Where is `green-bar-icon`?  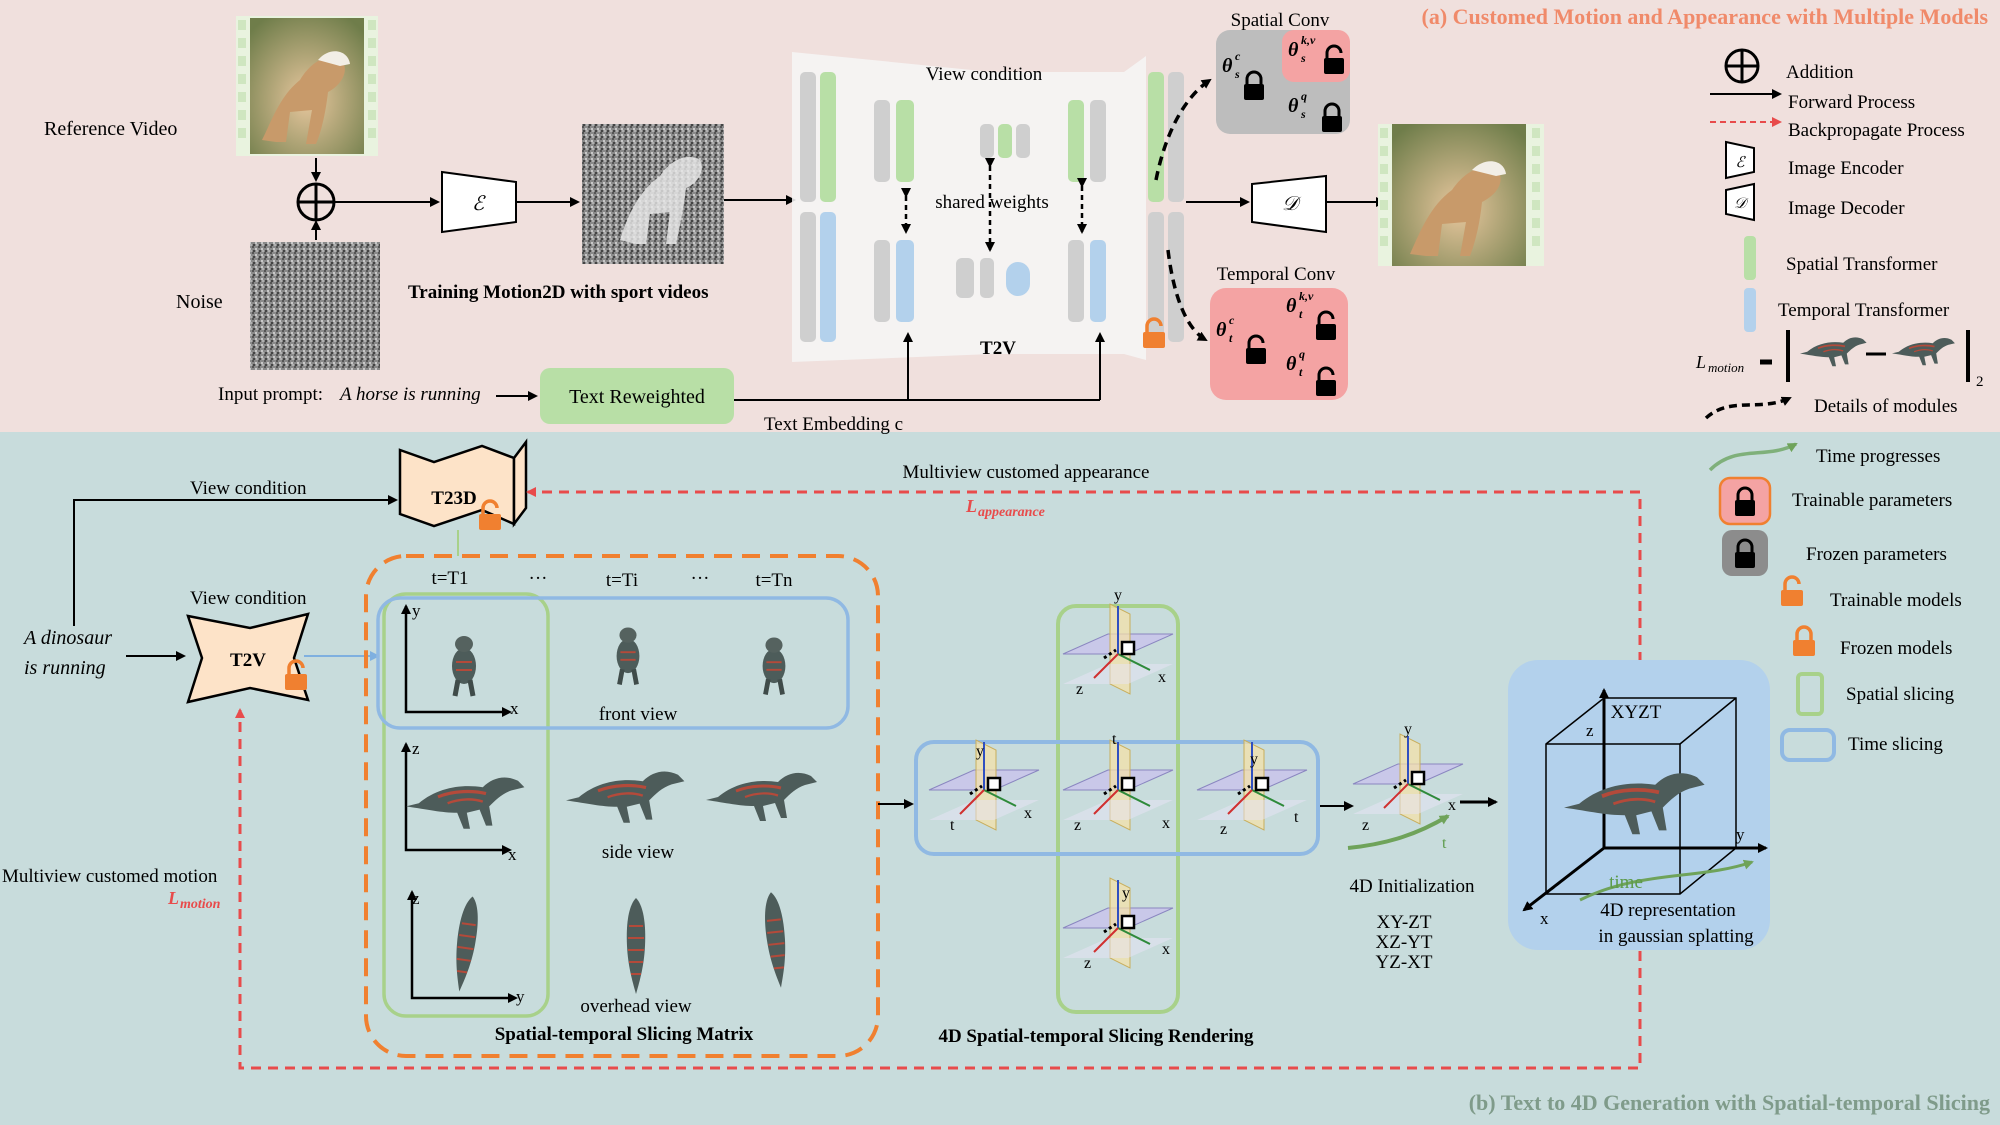
green-bar-icon is located at coordinates (1750, 258).